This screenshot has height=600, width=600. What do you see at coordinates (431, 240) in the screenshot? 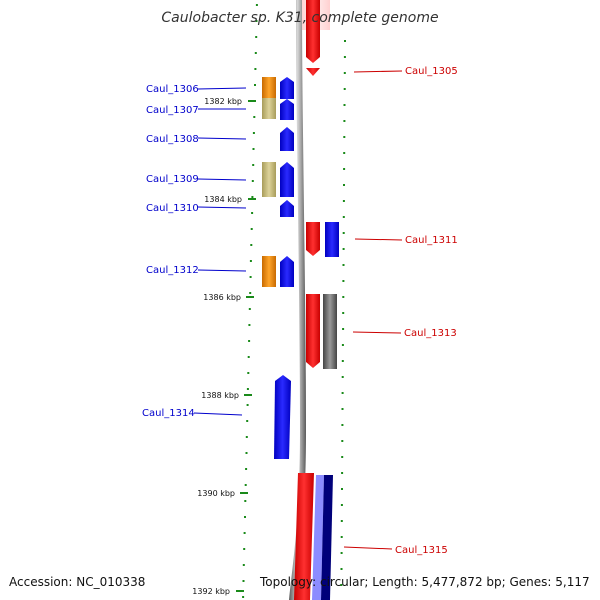
I see `gene-label-caul-1311: Caul_1311` at bounding box center [431, 240].